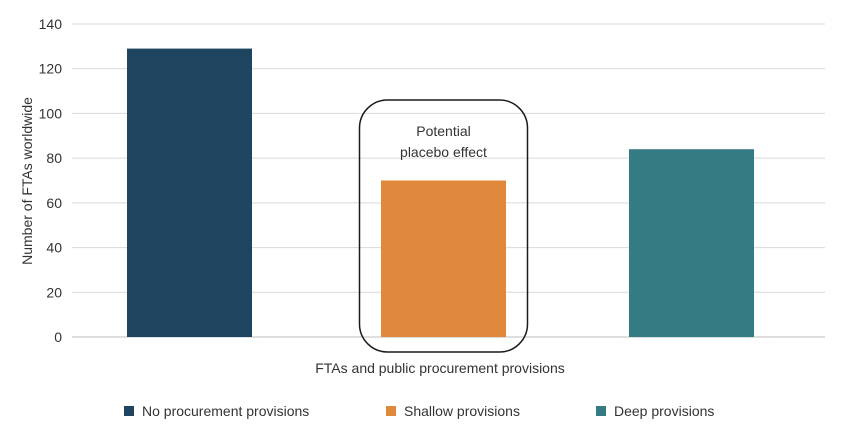  I want to click on y-tick-label: 120, so click(51, 69).